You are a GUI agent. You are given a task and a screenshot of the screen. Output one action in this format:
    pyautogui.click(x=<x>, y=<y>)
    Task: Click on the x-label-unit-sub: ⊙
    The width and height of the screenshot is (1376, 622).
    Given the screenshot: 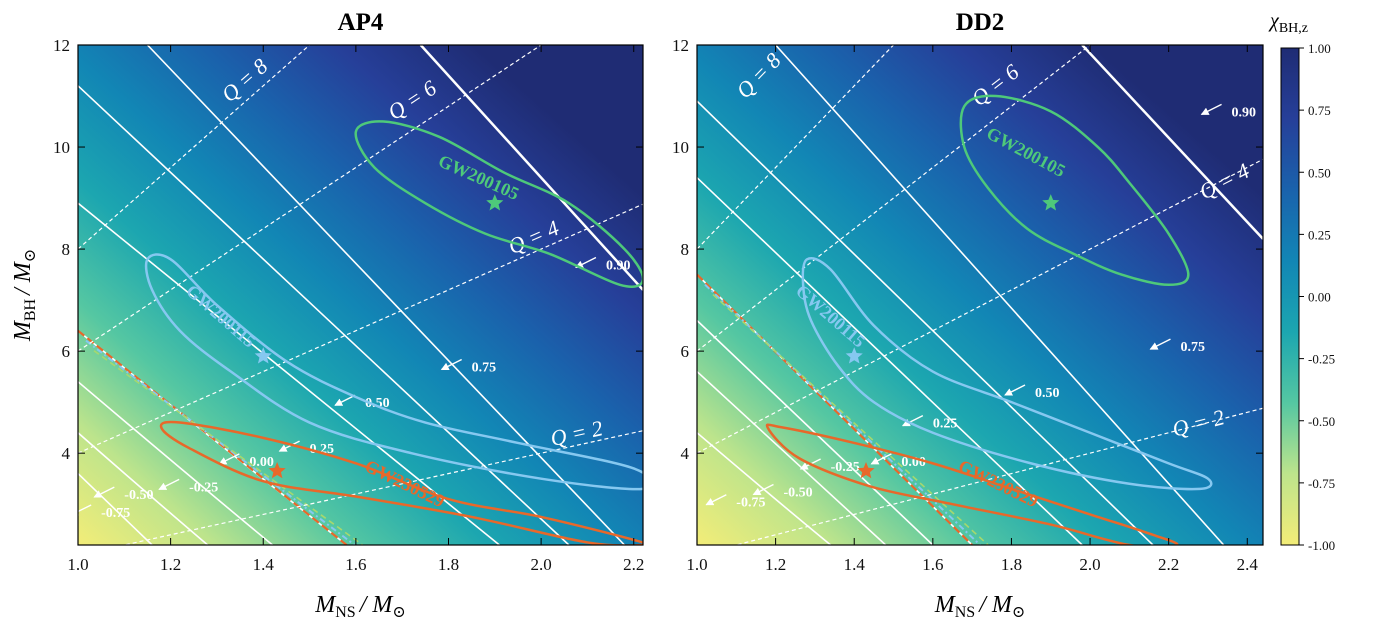 What is the action you would take?
    pyautogui.click(x=1018, y=612)
    